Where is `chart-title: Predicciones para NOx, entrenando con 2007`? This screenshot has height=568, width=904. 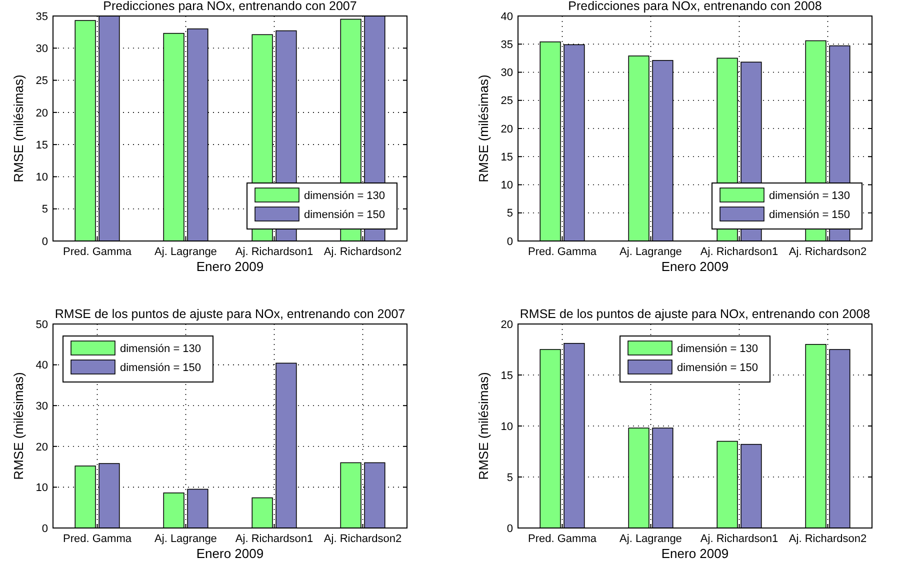 chart-title: Predicciones para NOx, entrenando con 2007 is located at coordinates (230, 6).